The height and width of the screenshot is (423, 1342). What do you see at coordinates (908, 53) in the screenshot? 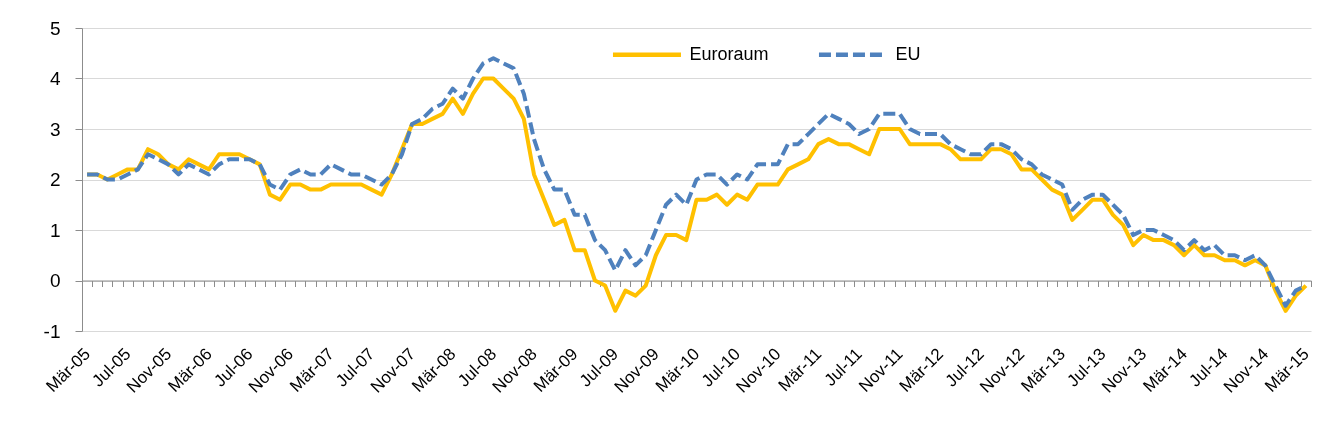
I see `legend-label: EU` at bounding box center [908, 53].